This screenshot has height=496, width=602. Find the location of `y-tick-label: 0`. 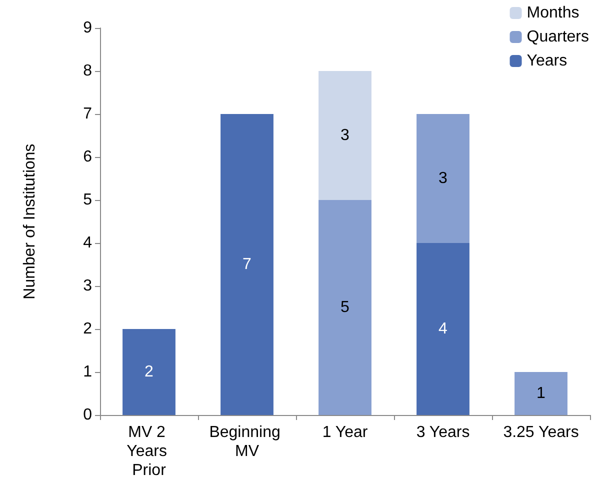

y-tick-label: 0 is located at coordinates (87, 415).